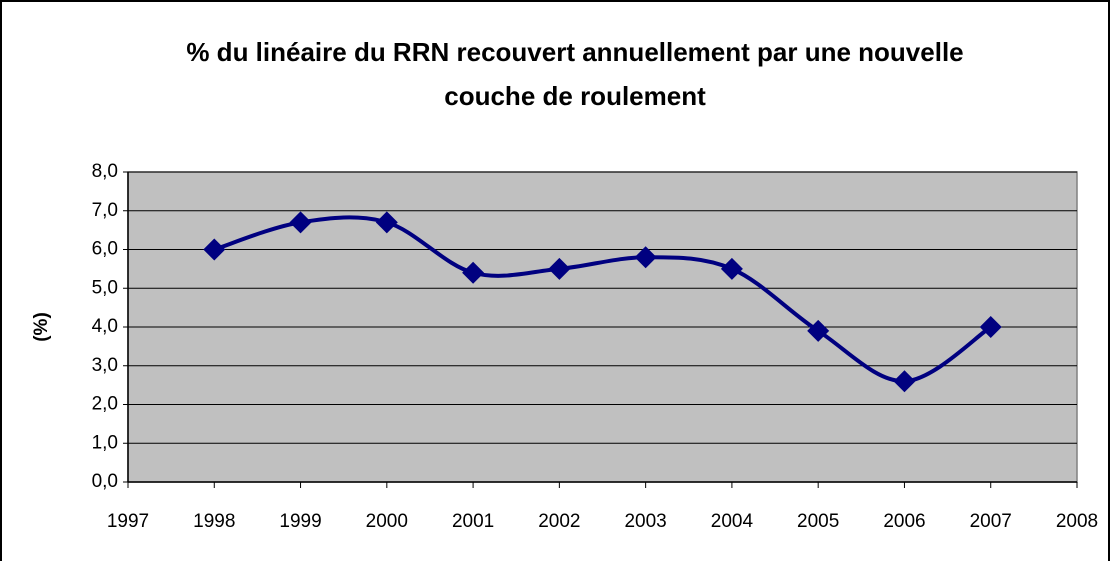 The image size is (1113, 561). I want to click on x-tick-label: 2000, so click(387, 521).